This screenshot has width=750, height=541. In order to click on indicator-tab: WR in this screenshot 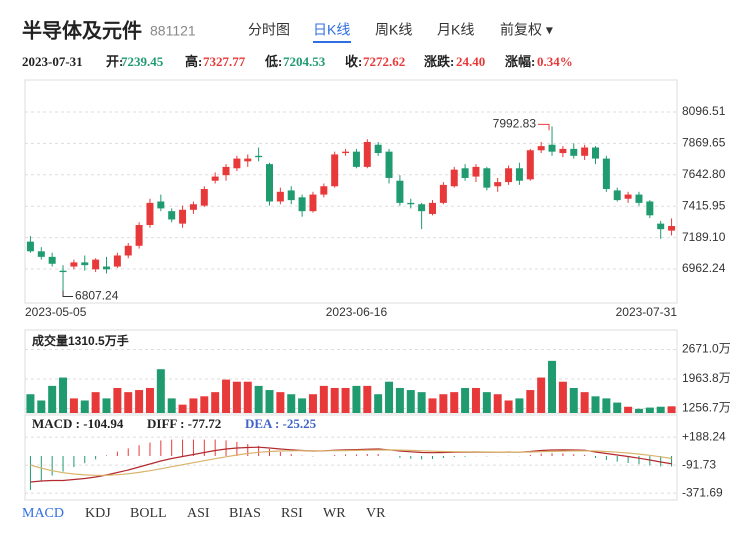, I will do `click(334, 513)`.